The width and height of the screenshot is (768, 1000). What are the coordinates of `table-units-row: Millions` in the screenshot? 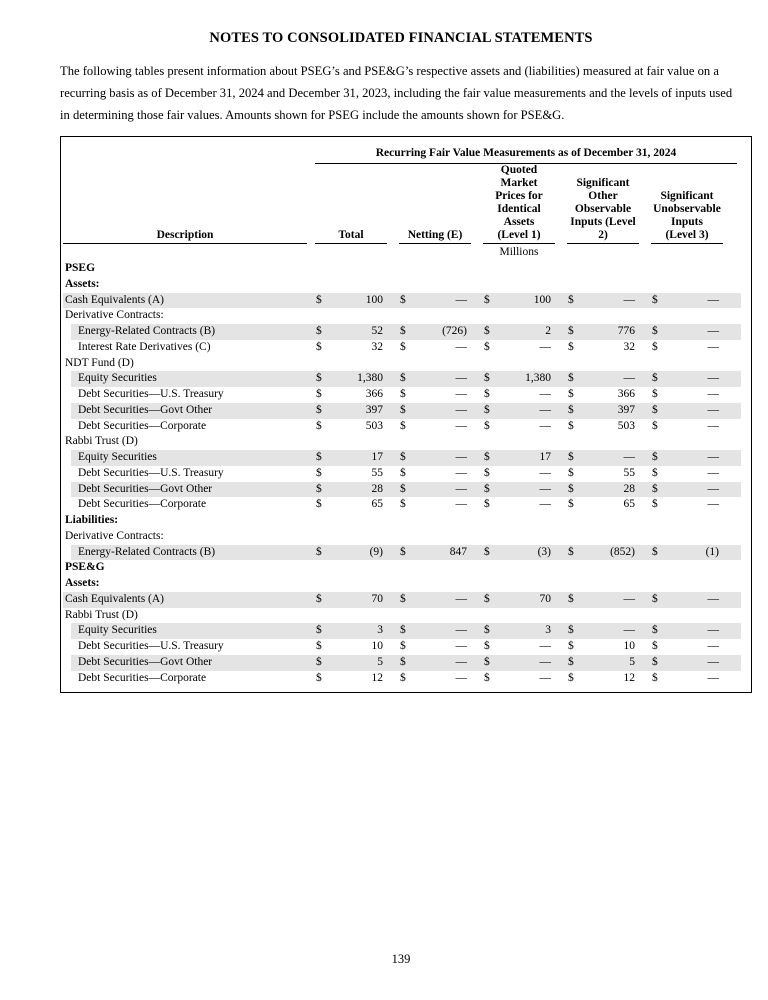 It's located at (402, 252).